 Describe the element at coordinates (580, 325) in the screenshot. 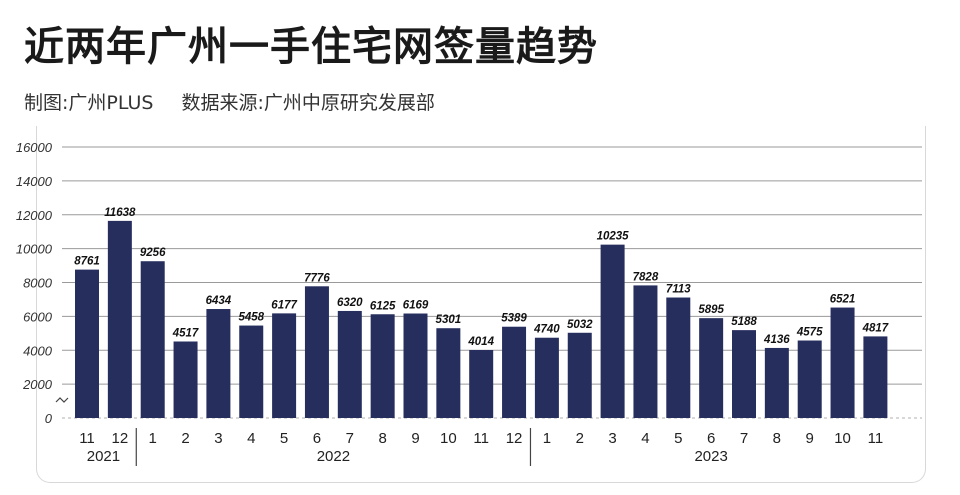

I see `bar-value-label: 5032` at that location.